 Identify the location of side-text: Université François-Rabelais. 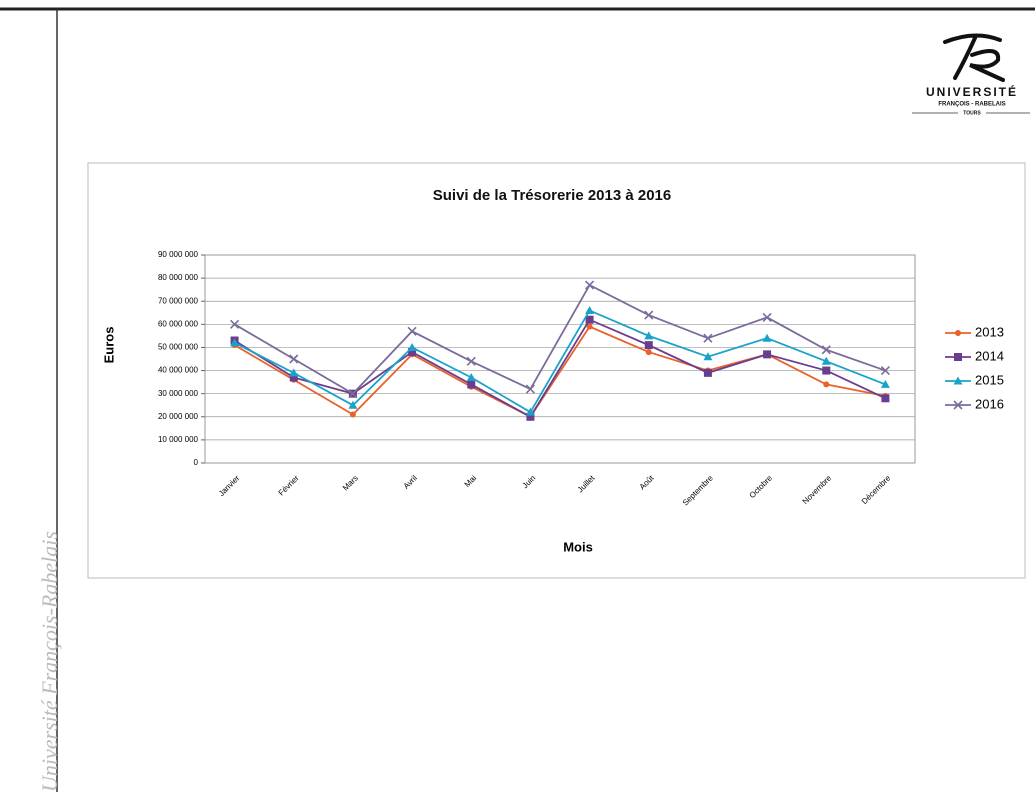
(49, 661).